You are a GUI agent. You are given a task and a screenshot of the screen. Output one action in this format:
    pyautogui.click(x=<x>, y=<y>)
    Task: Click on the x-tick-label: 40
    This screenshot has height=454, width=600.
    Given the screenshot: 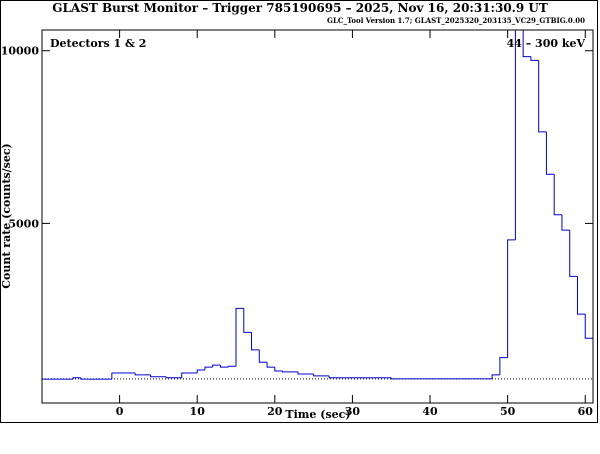 What is the action you would take?
    pyautogui.click(x=430, y=411)
    